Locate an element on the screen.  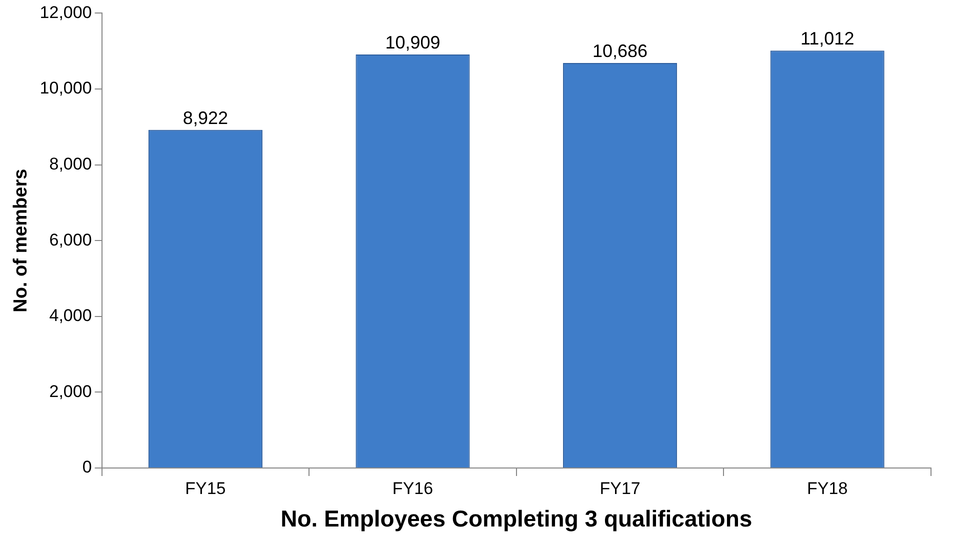
y-tick-label: 10,000 is located at coordinates (66, 88).